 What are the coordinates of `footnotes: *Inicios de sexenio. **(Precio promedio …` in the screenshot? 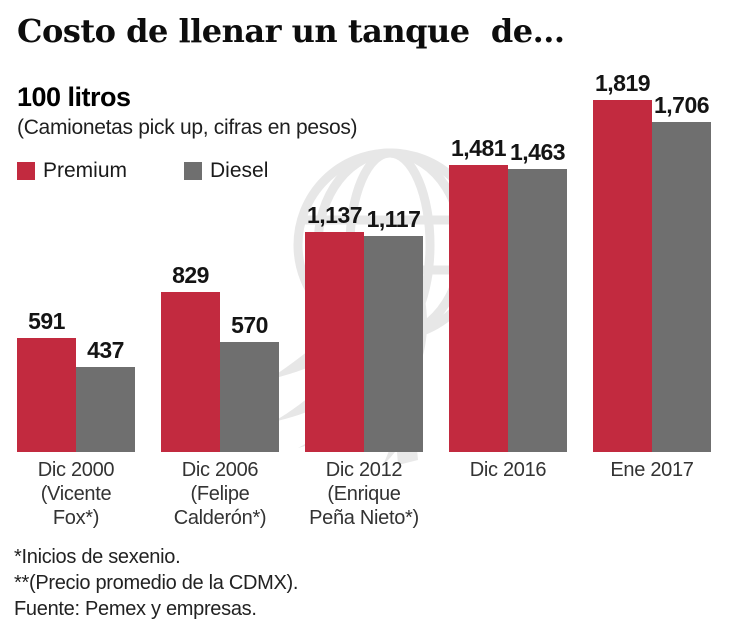 It's located at (156, 582).